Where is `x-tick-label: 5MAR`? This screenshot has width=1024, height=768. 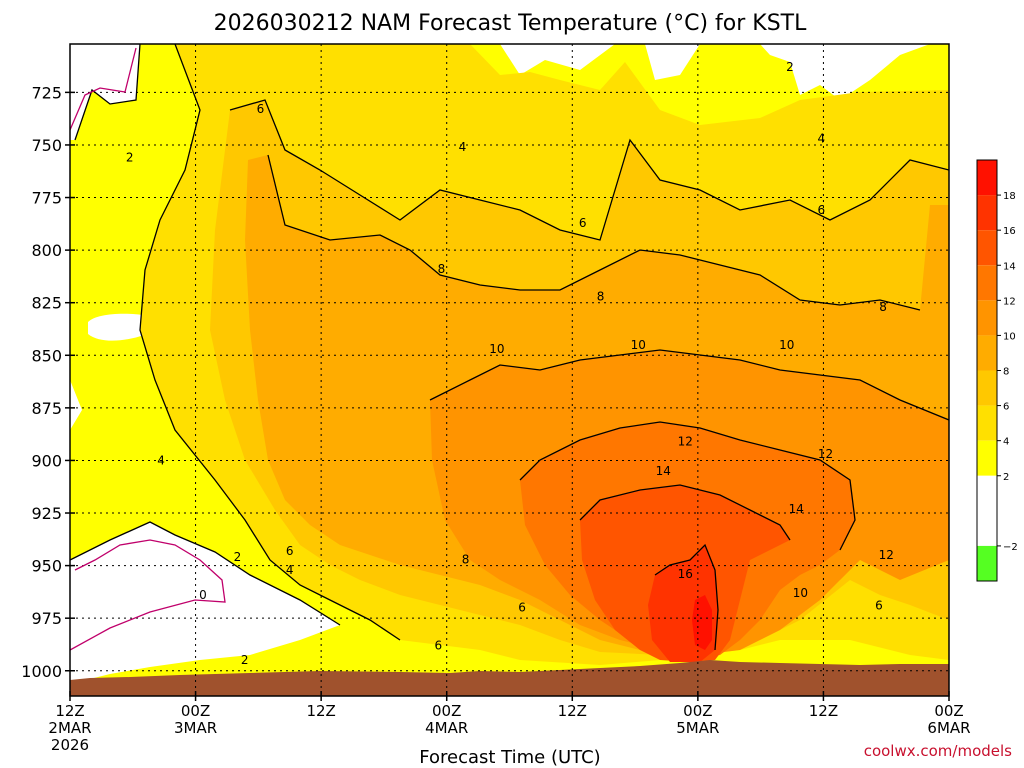
x-tick-label: 5MAR is located at coordinates (697, 728).